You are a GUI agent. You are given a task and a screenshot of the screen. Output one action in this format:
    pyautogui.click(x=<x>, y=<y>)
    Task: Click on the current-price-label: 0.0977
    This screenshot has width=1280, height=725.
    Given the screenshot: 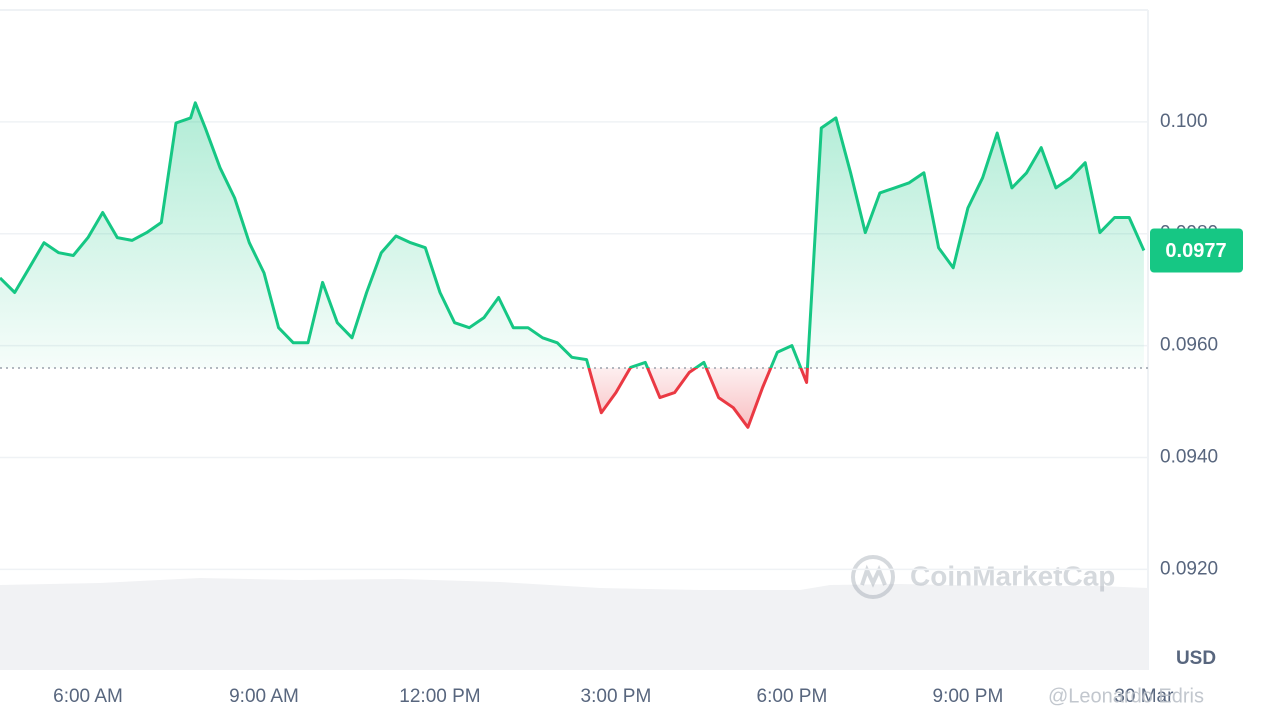 What is the action you would take?
    pyautogui.click(x=1195, y=251)
    